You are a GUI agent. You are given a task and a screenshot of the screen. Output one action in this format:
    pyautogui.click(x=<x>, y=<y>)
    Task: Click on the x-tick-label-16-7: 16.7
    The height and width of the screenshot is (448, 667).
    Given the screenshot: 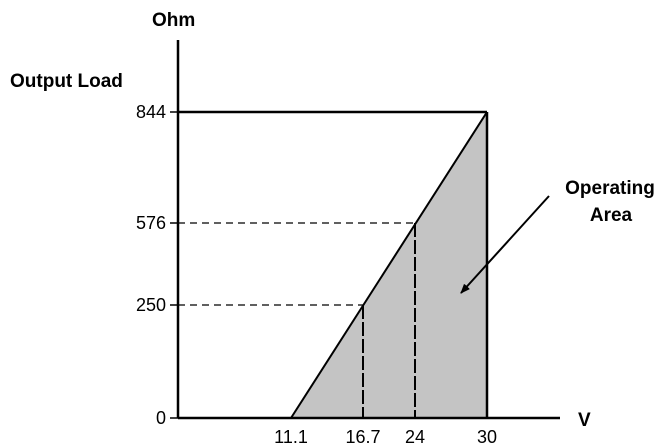 What is the action you would take?
    pyautogui.click(x=362, y=437)
    